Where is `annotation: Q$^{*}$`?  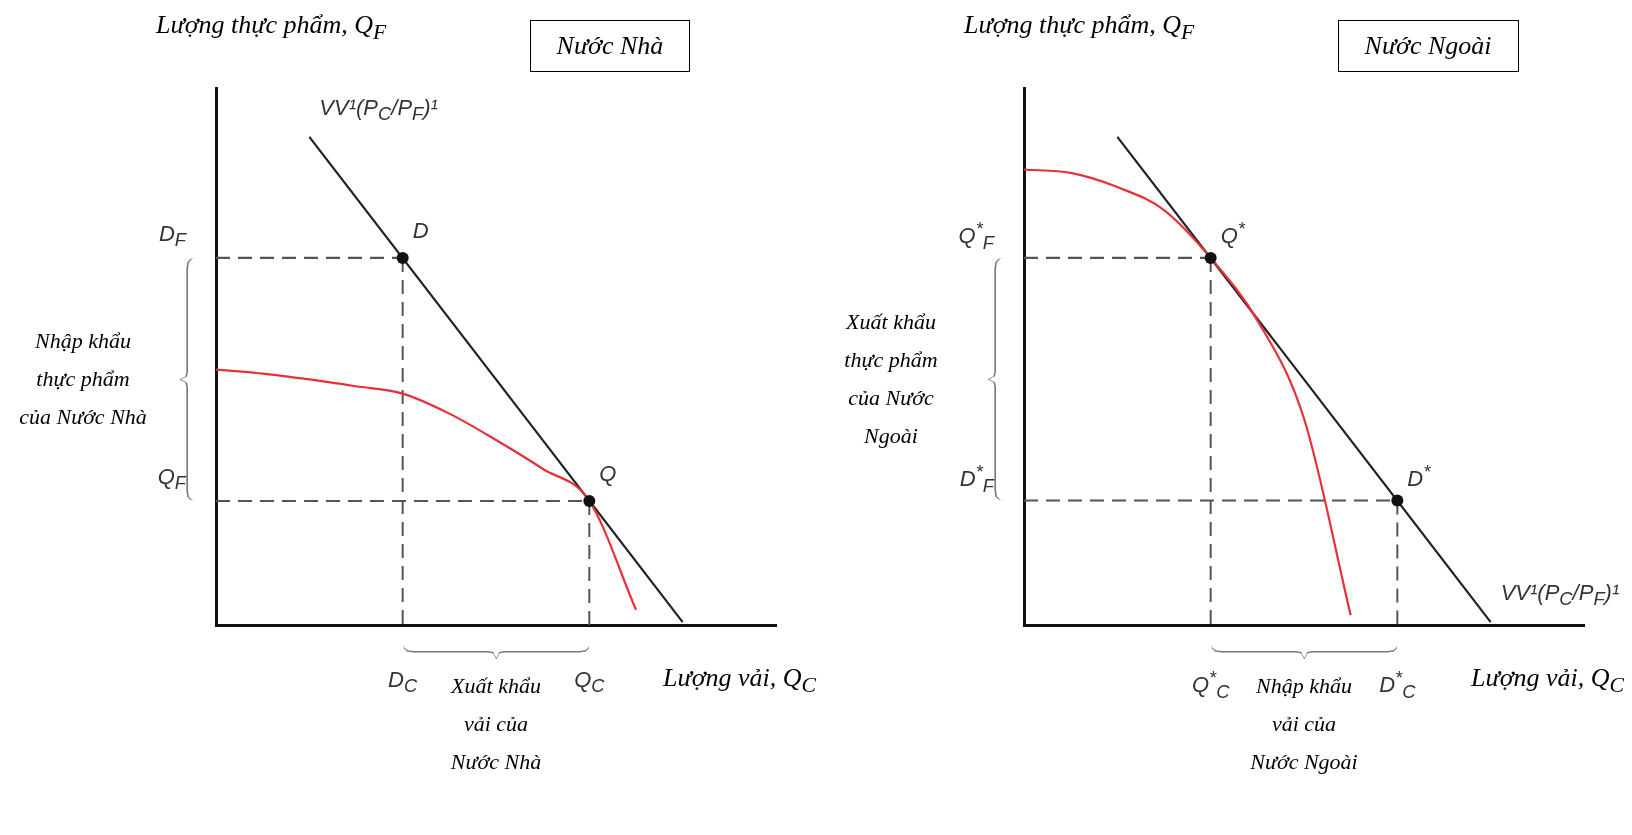
annotation: Q$^{*}$ is located at coordinates (1232, 233).